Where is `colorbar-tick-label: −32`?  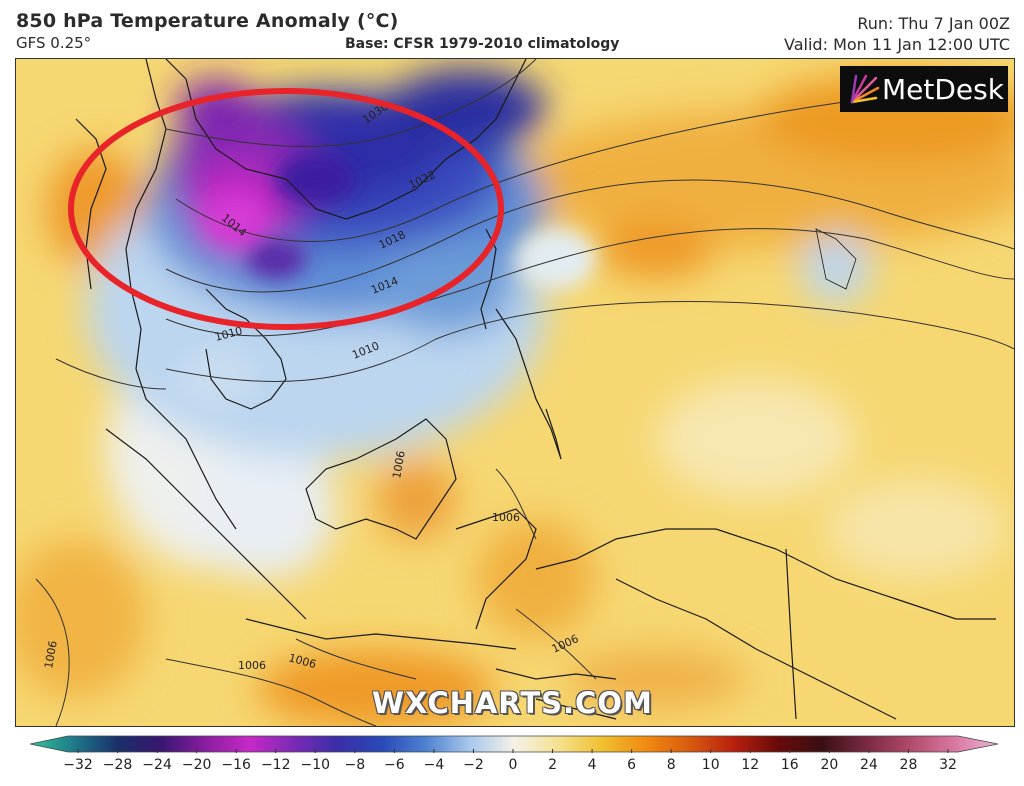 colorbar-tick-label: −32 is located at coordinates (78, 765).